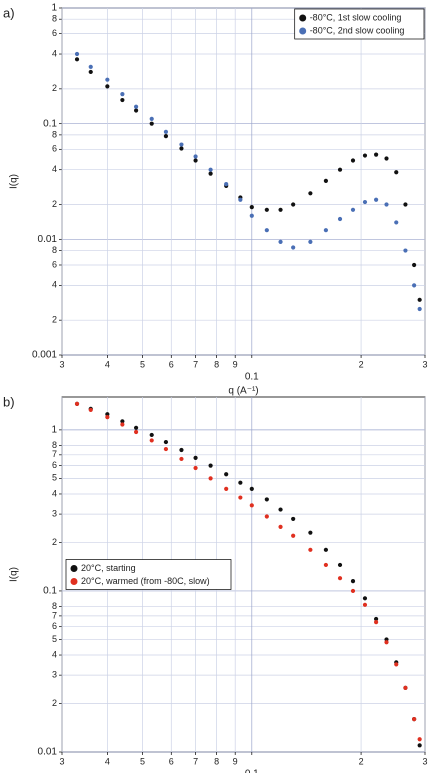  Describe the element at coordinates (243, 391) in the screenshot. I see `x-axis-label: q (A⁻¹)` at that location.